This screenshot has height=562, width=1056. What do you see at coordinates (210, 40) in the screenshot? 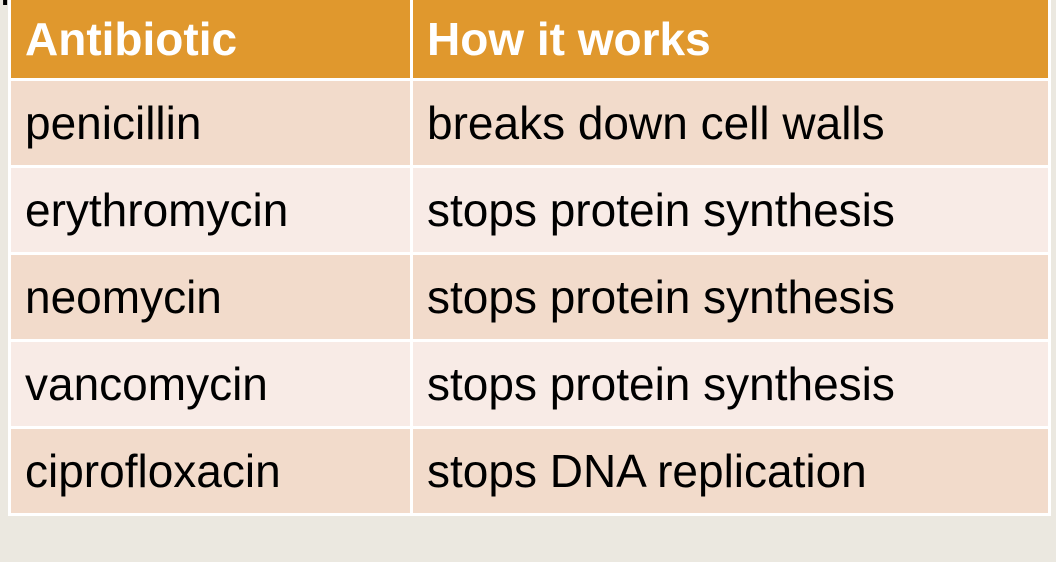
I see `header-cell: Antibiotic` at bounding box center [210, 40].